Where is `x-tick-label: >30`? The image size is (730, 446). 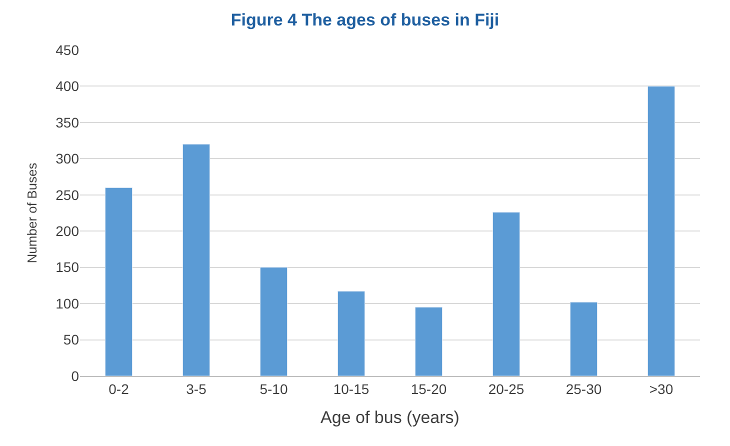
x-tick-label: >30 is located at coordinates (661, 388).